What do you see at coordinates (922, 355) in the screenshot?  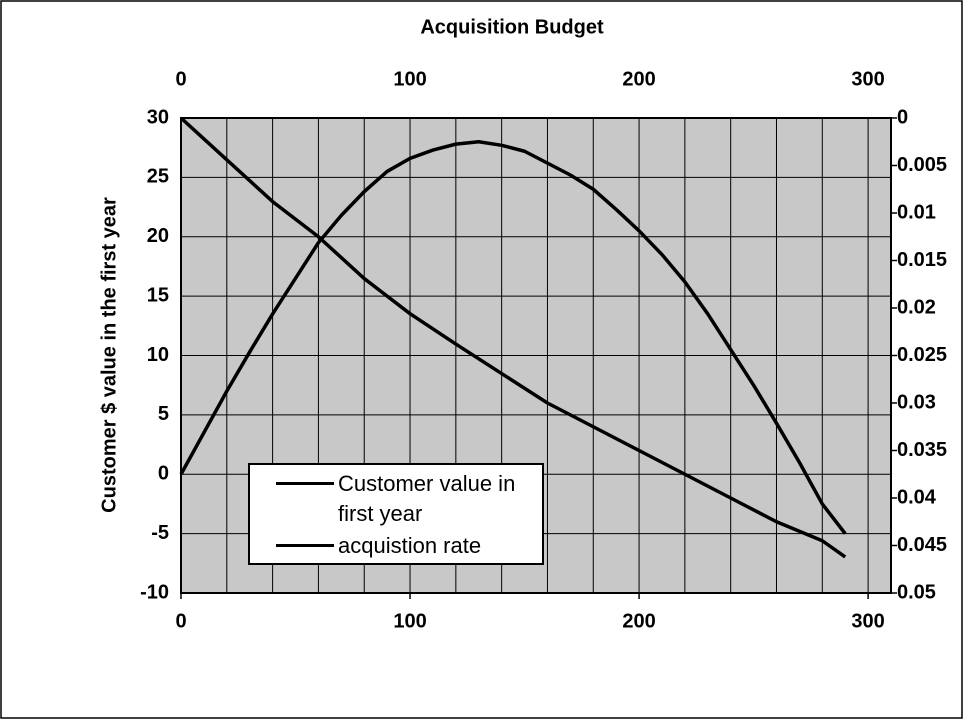 I see `y2-tick-label: 0.025` at bounding box center [922, 355].